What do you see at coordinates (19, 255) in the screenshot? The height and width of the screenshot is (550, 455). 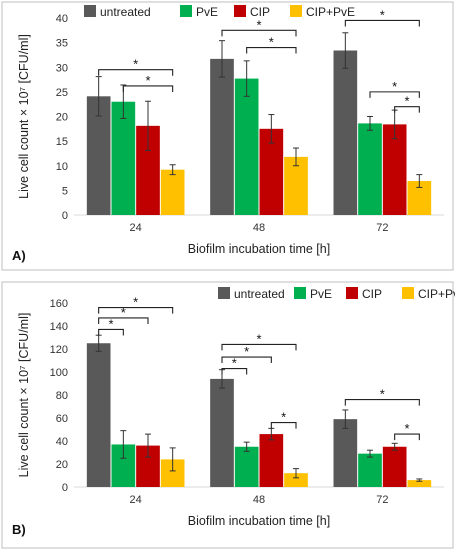 I see `panel-label: A)` at bounding box center [19, 255].